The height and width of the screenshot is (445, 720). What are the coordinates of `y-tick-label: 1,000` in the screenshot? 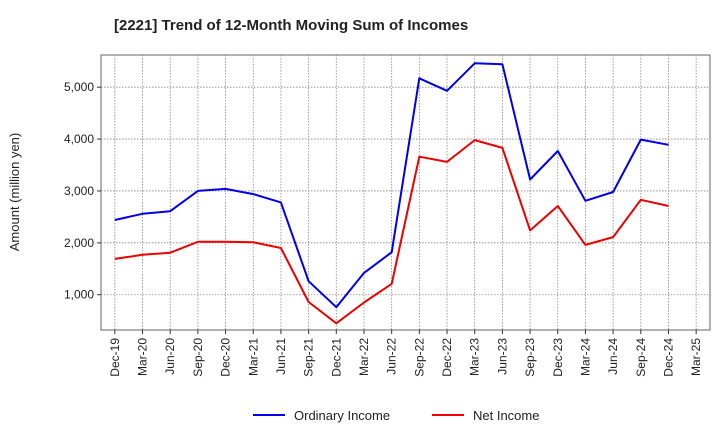 It's located at (79, 295).